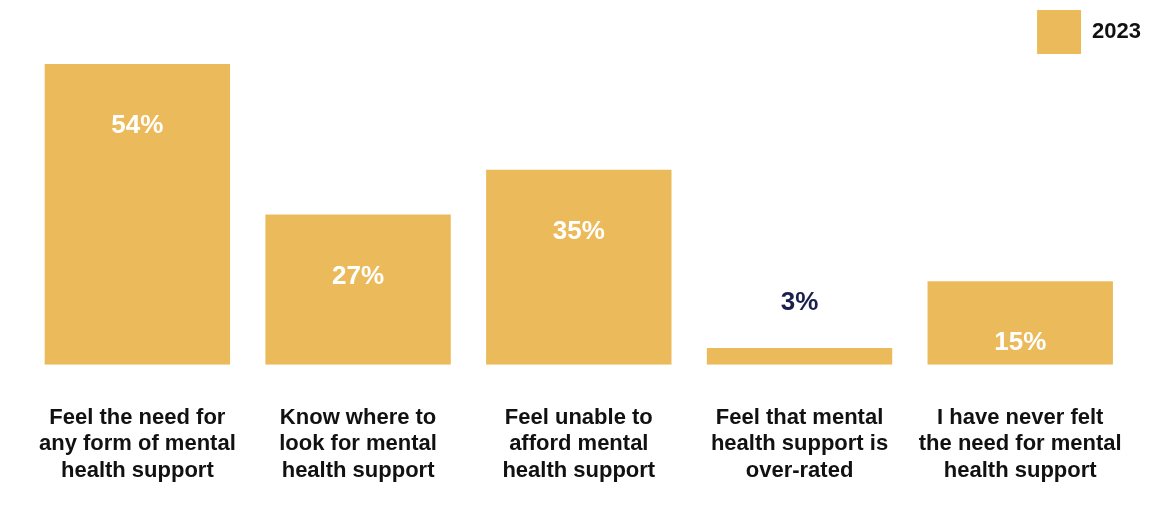 This screenshot has height=524, width=1161. Describe the element at coordinates (1020, 443) in the screenshot. I see `x-tick-label: I have never felt the need for mental health support` at that location.